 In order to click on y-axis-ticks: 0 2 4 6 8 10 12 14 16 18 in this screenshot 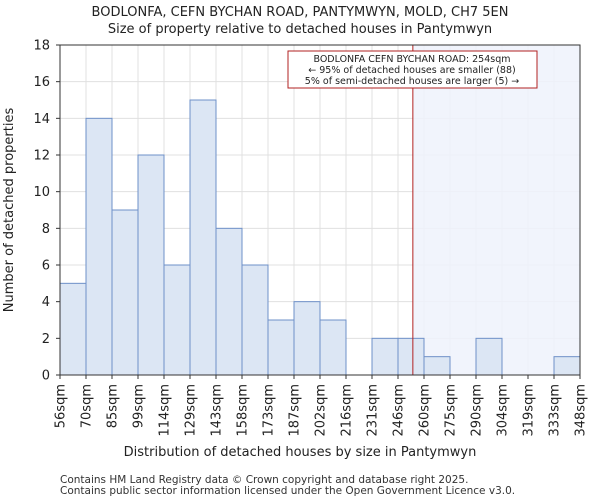, I will do `click(46, 211)`.